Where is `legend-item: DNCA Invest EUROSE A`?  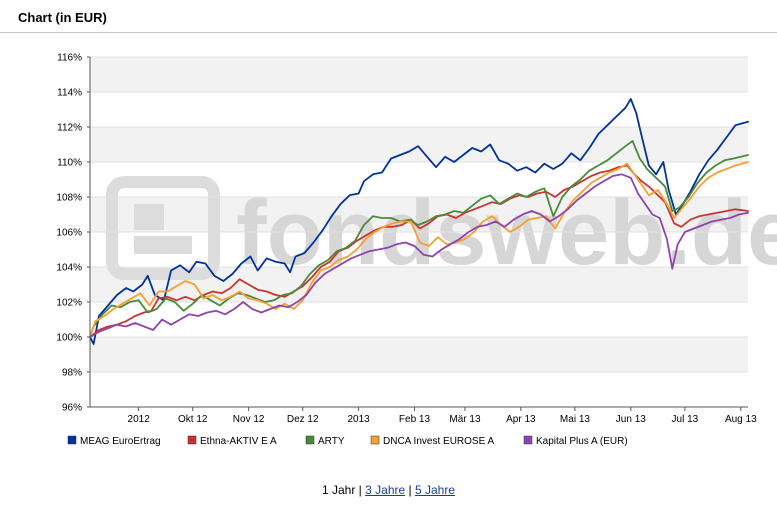 legend-item: DNCA Invest EUROSE A is located at coordinates (432, 441).